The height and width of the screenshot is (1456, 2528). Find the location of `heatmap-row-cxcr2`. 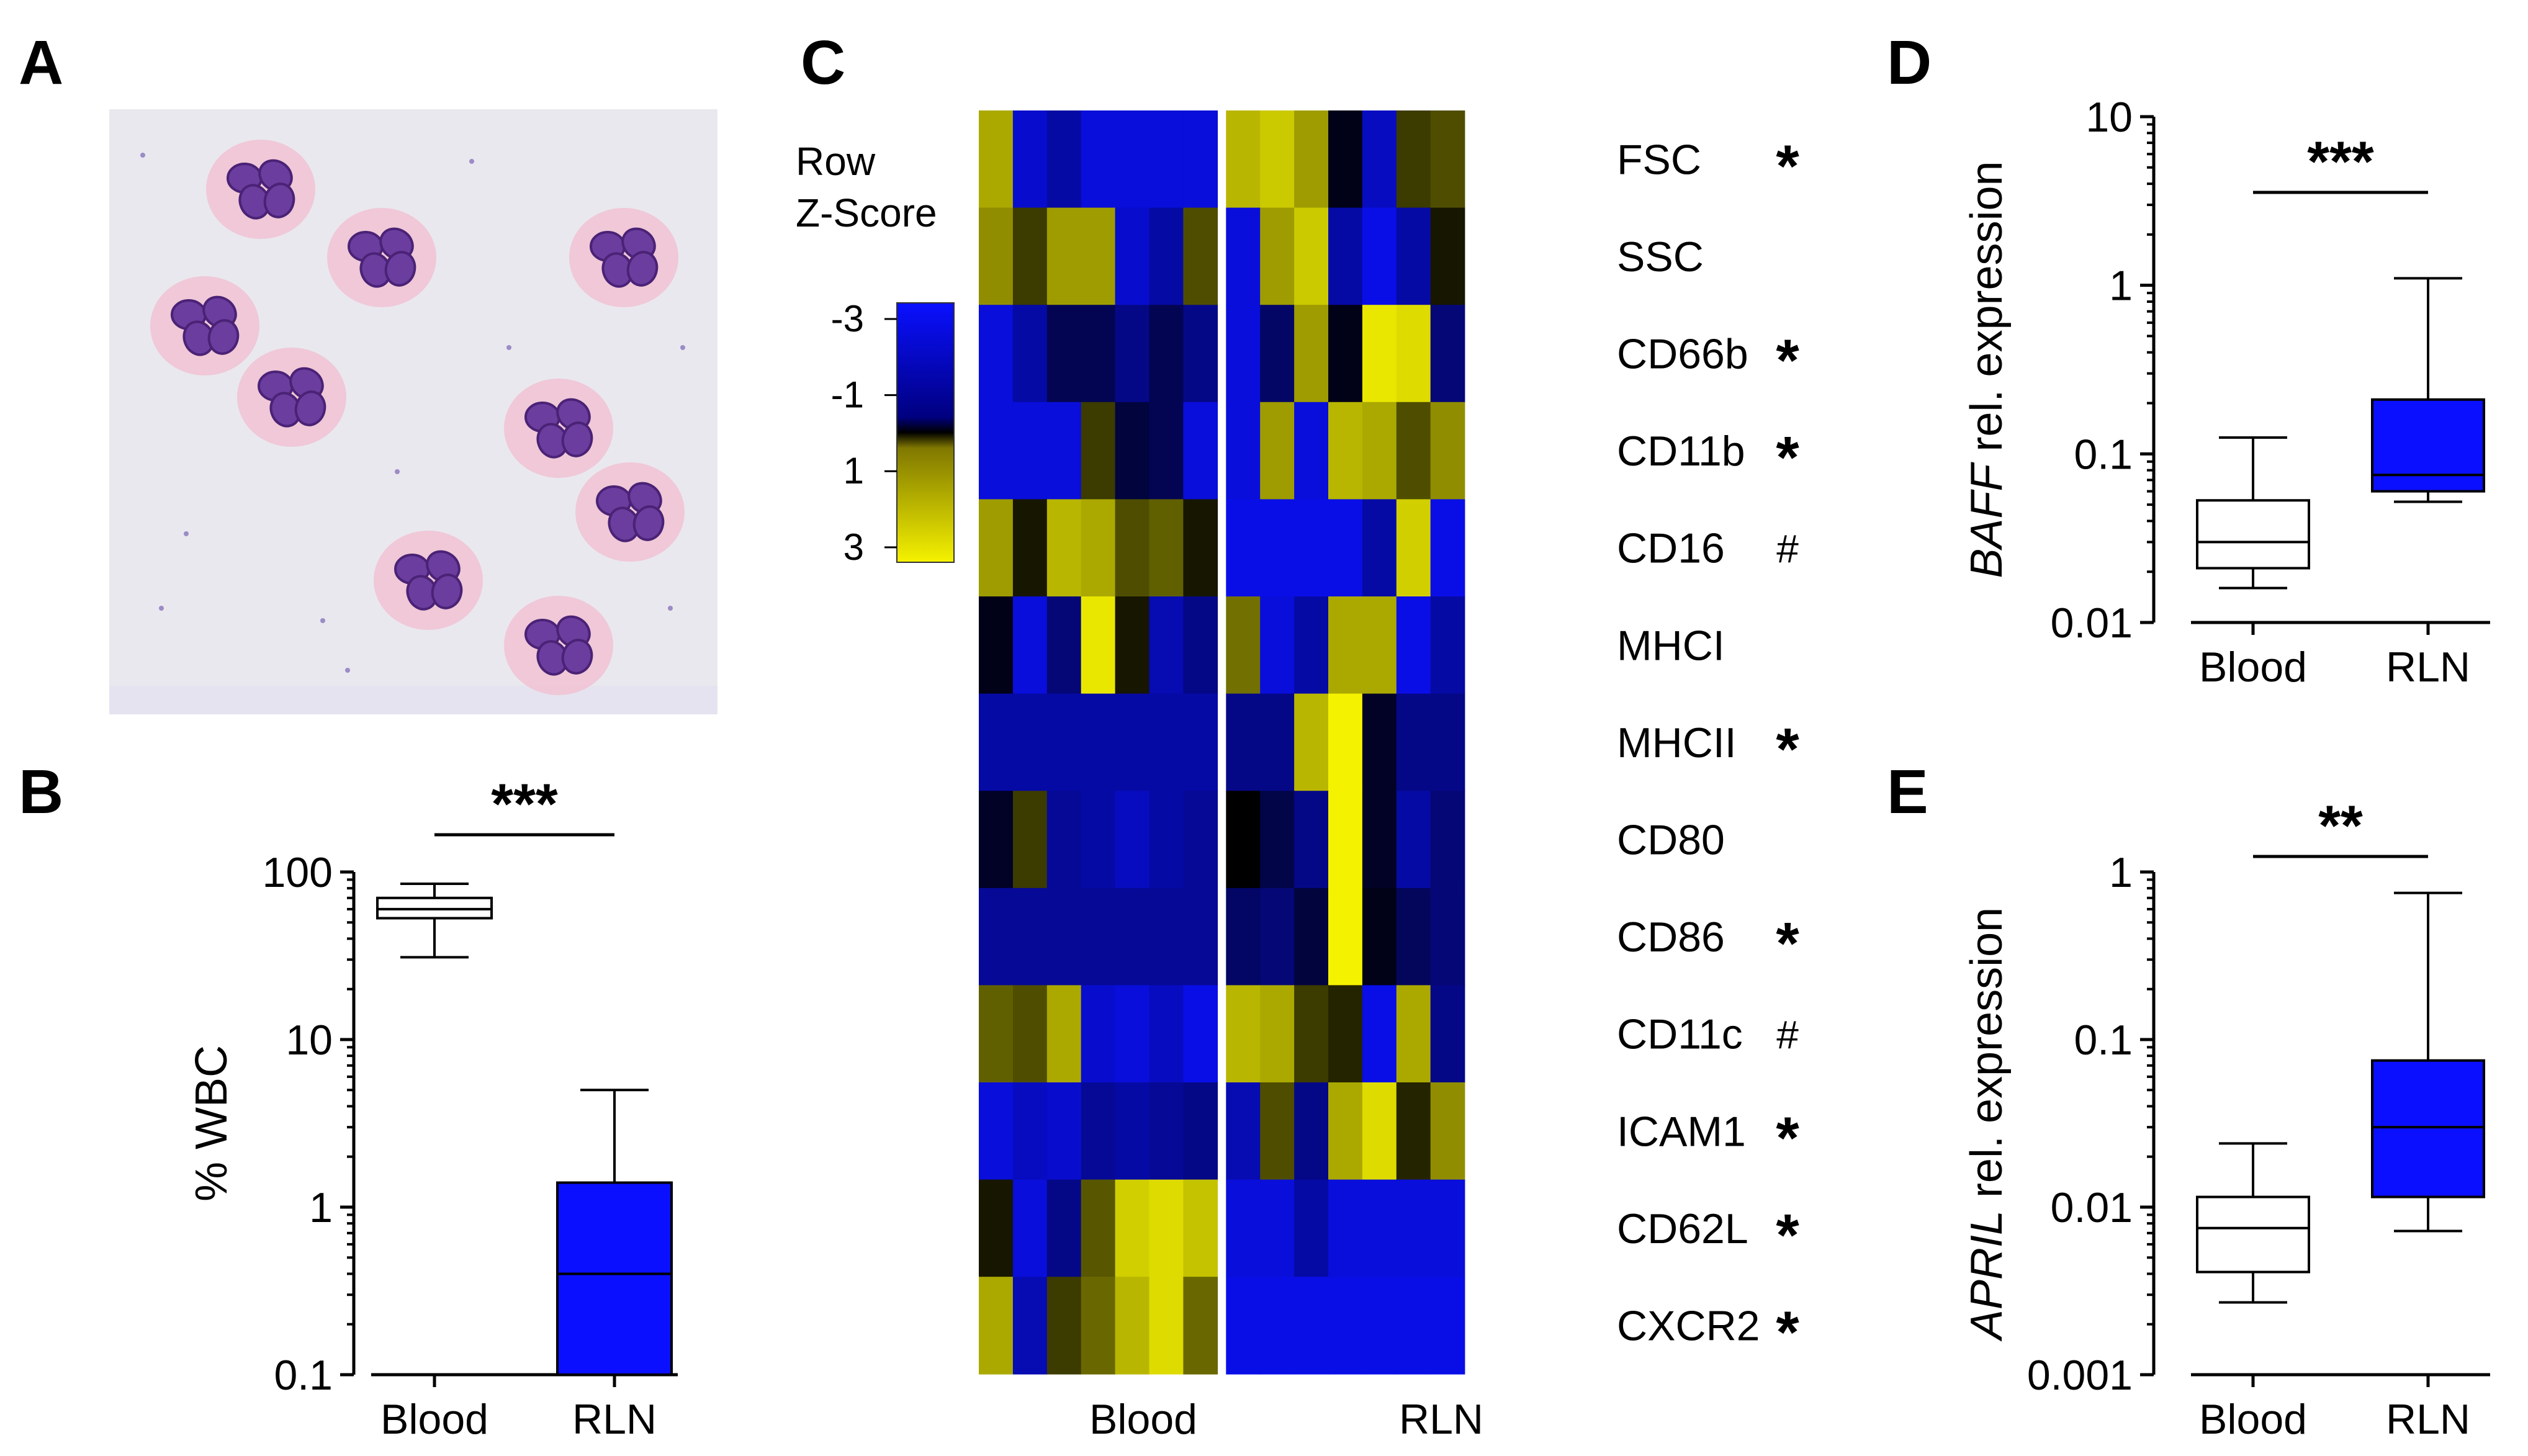

heatmap-row-cxcr2 is located at coordinates (1222, 1326).